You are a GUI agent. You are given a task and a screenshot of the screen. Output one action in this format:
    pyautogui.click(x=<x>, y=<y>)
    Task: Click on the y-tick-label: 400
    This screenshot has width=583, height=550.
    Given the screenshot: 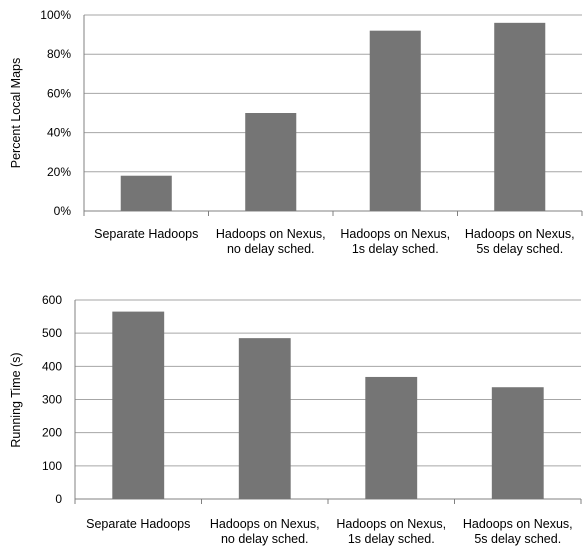 What is the action you would take?
    pyautogui.click(x=52, y=366)
    